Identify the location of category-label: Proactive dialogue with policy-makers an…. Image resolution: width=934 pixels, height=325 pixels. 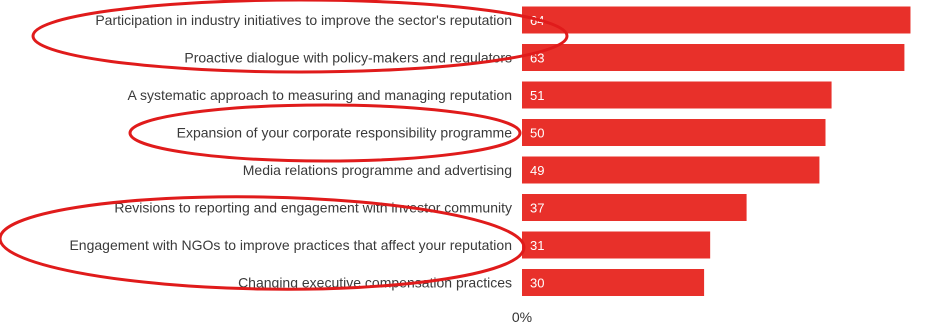
(348, 58).